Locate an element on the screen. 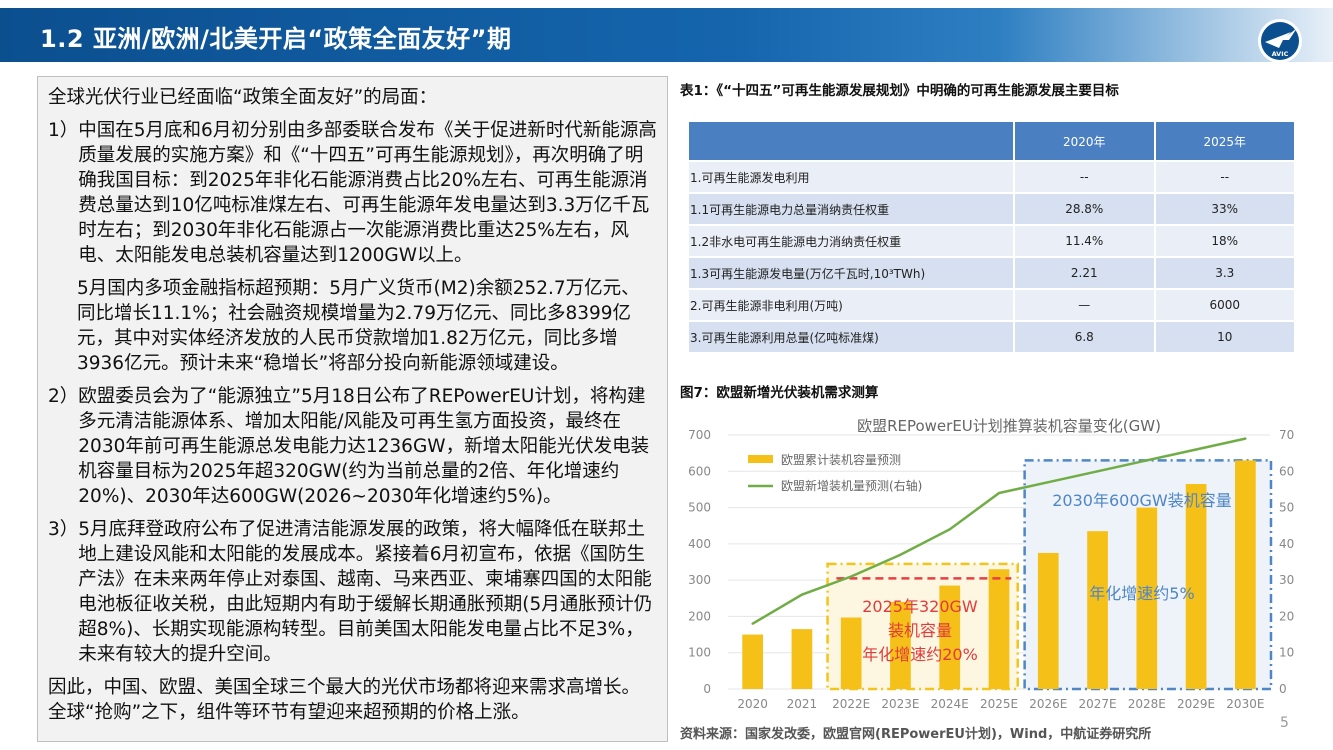 This screenshot has height=750, width=1333. table-cell: 2.可再生能源非电利用(万吨) is located at coordinates (851, 305).